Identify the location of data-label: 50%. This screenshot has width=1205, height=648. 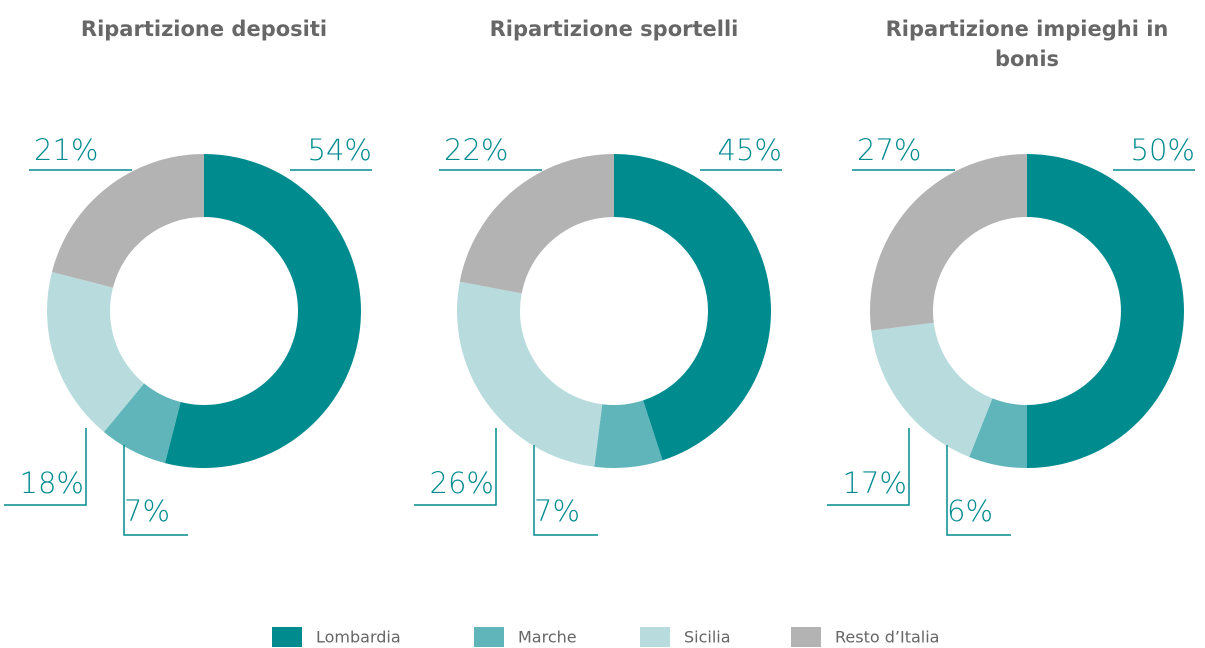
(1163, 150).